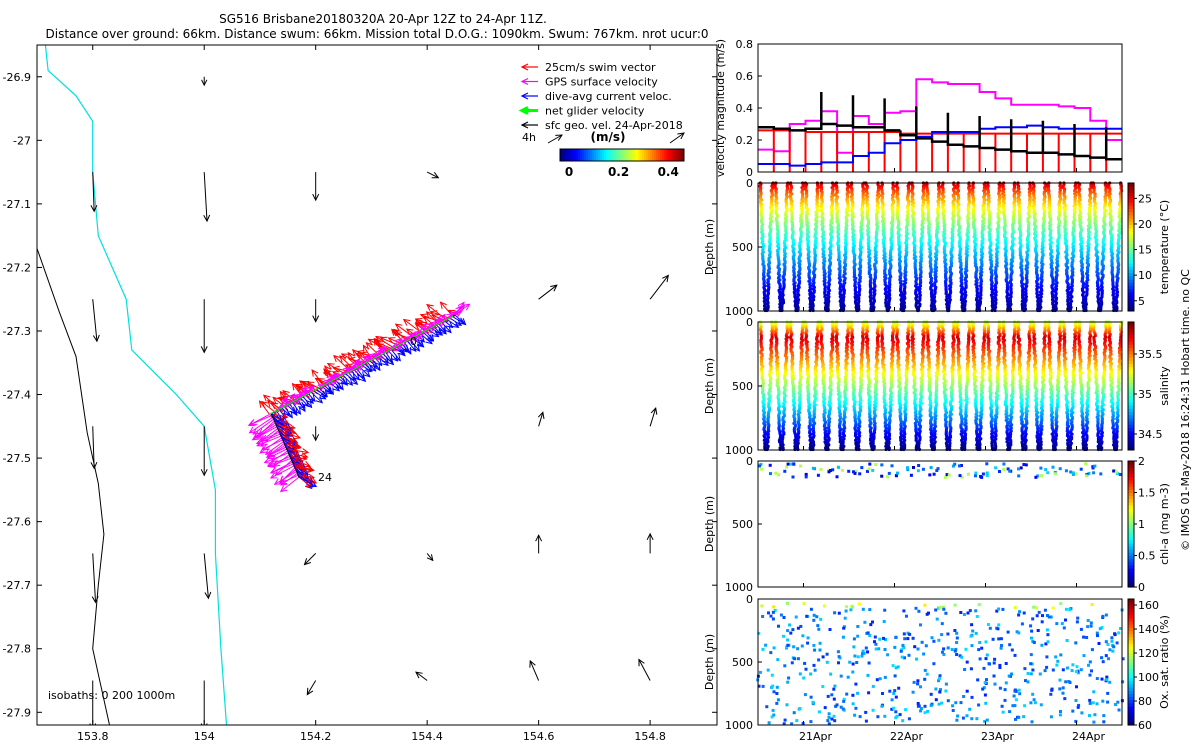 The width and height of the screenshot is (1200, 750). What do you see at coordinates (325, 477) in the screenshot?
I see `map-annotation-24: 24` at bounding box center [325, 477].